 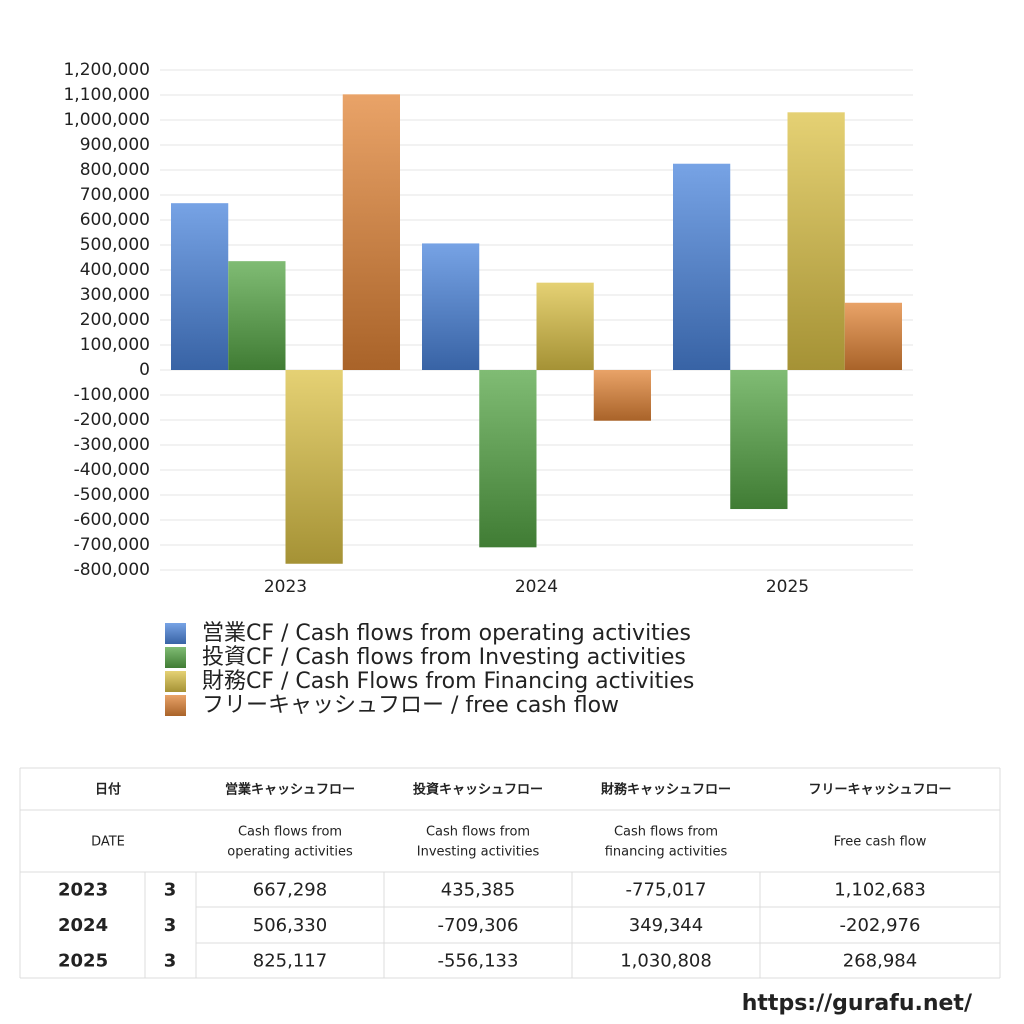 I want to click on y-tick-label: 0, so click(x=144, y=370).